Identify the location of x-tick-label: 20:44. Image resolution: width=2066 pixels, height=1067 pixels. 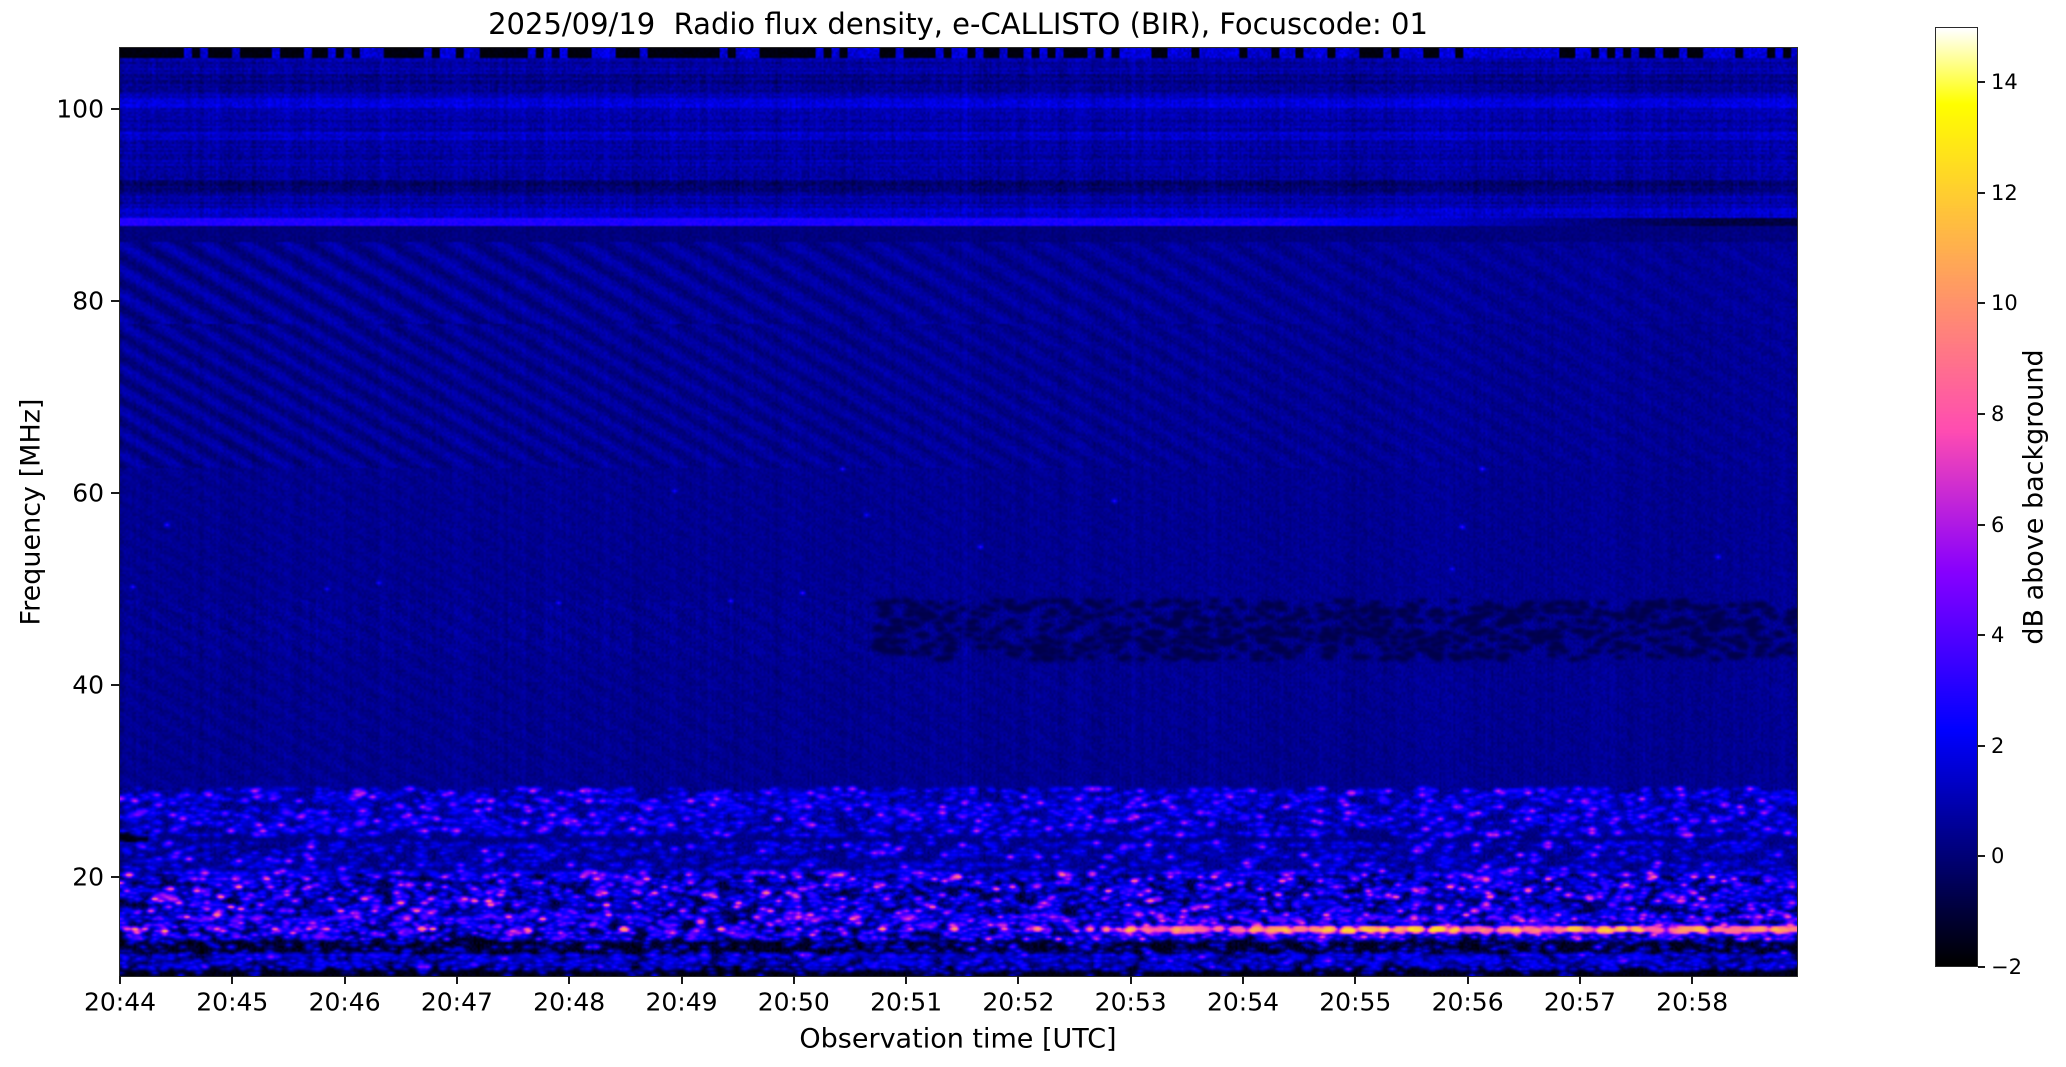
(120, 1002).